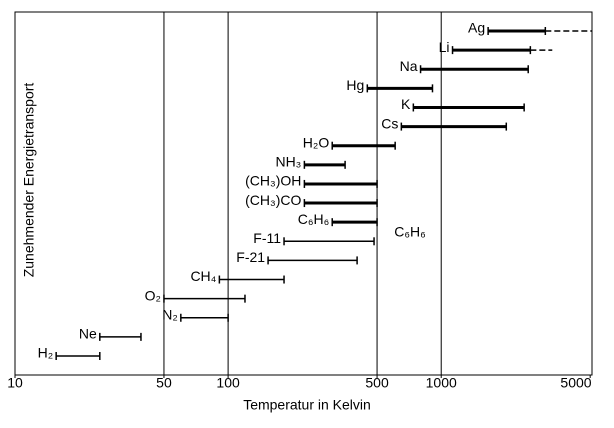 The width and height of the screenshot is (614, 428). Describe the element at coordinates (288, 162) in the screenshot. I see `bar-label: NH₃` at that location.